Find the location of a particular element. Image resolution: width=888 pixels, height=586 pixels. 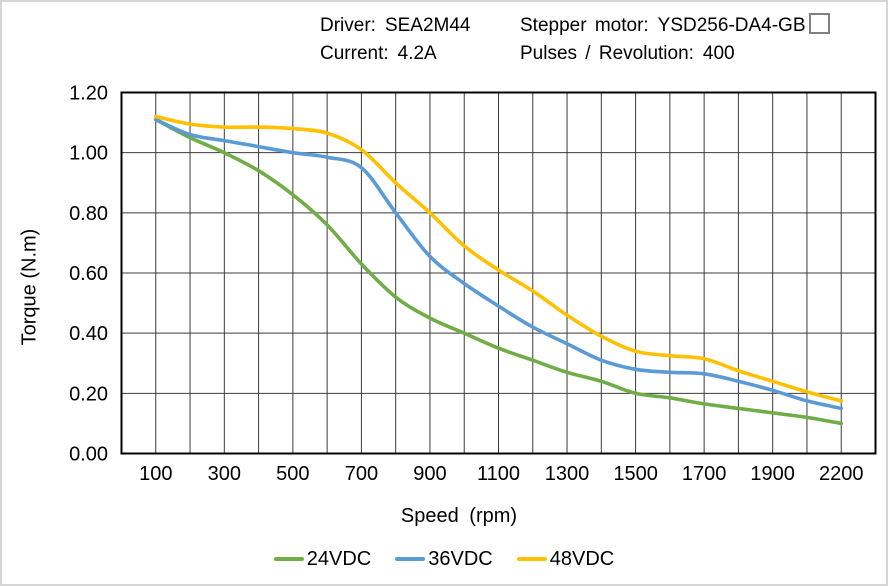

legend-item-48vdc: 48VDC is located at coordinates (565, 559).